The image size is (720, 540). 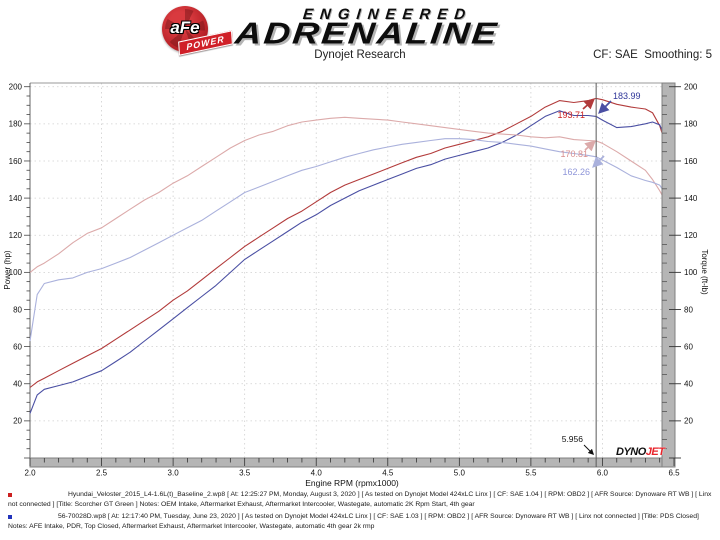 I want to click on y2-tick-label: 140, so click(x=691, y=198).